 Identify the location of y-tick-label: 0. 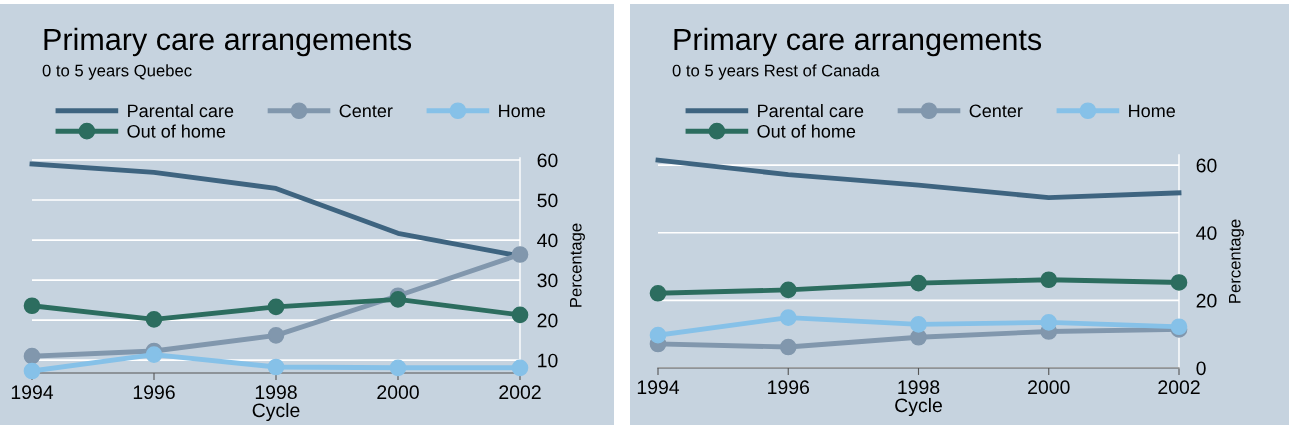
(1201, 368).